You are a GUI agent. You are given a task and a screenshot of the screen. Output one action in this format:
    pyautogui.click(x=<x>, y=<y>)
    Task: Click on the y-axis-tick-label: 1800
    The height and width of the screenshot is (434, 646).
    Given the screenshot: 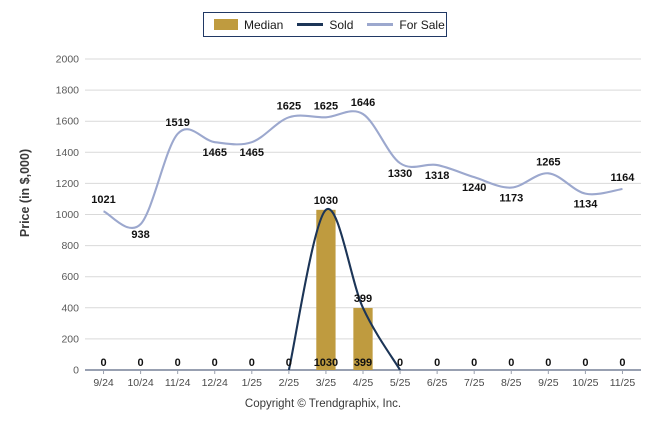 What is the action you would take?
    pyautogui.click(x=68, y=91)
    